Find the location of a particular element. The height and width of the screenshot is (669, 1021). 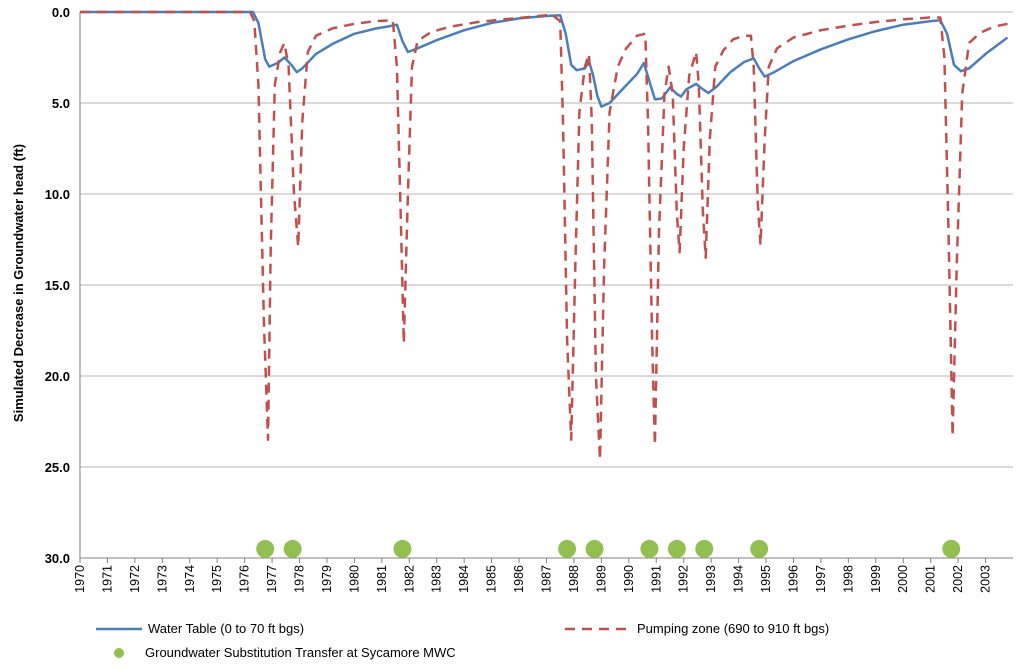

x-tick-label: 1984 is located at coordinates (464, 579).